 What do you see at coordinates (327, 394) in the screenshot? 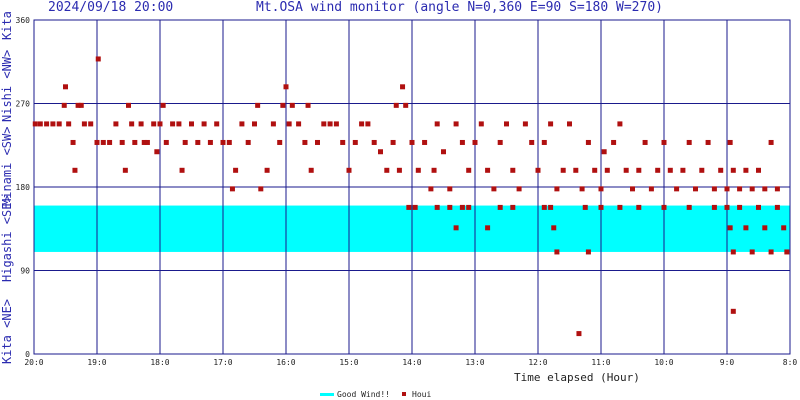
I see `legend-good-wind-swatch` at bounding box center [327, 394].